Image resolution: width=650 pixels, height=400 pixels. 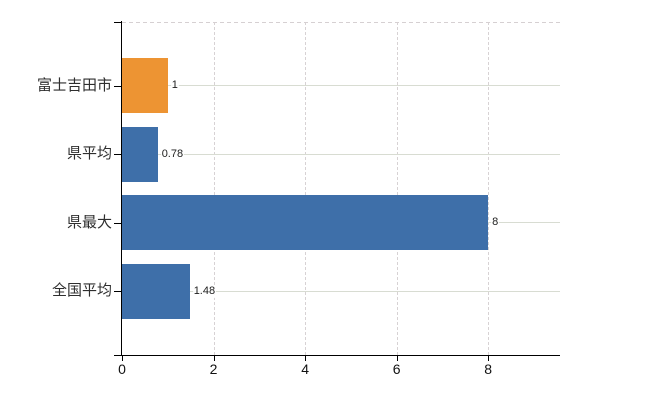 I want to click on bar-row-zenkokuheikin: 1.48, so click(x=341, y=291).